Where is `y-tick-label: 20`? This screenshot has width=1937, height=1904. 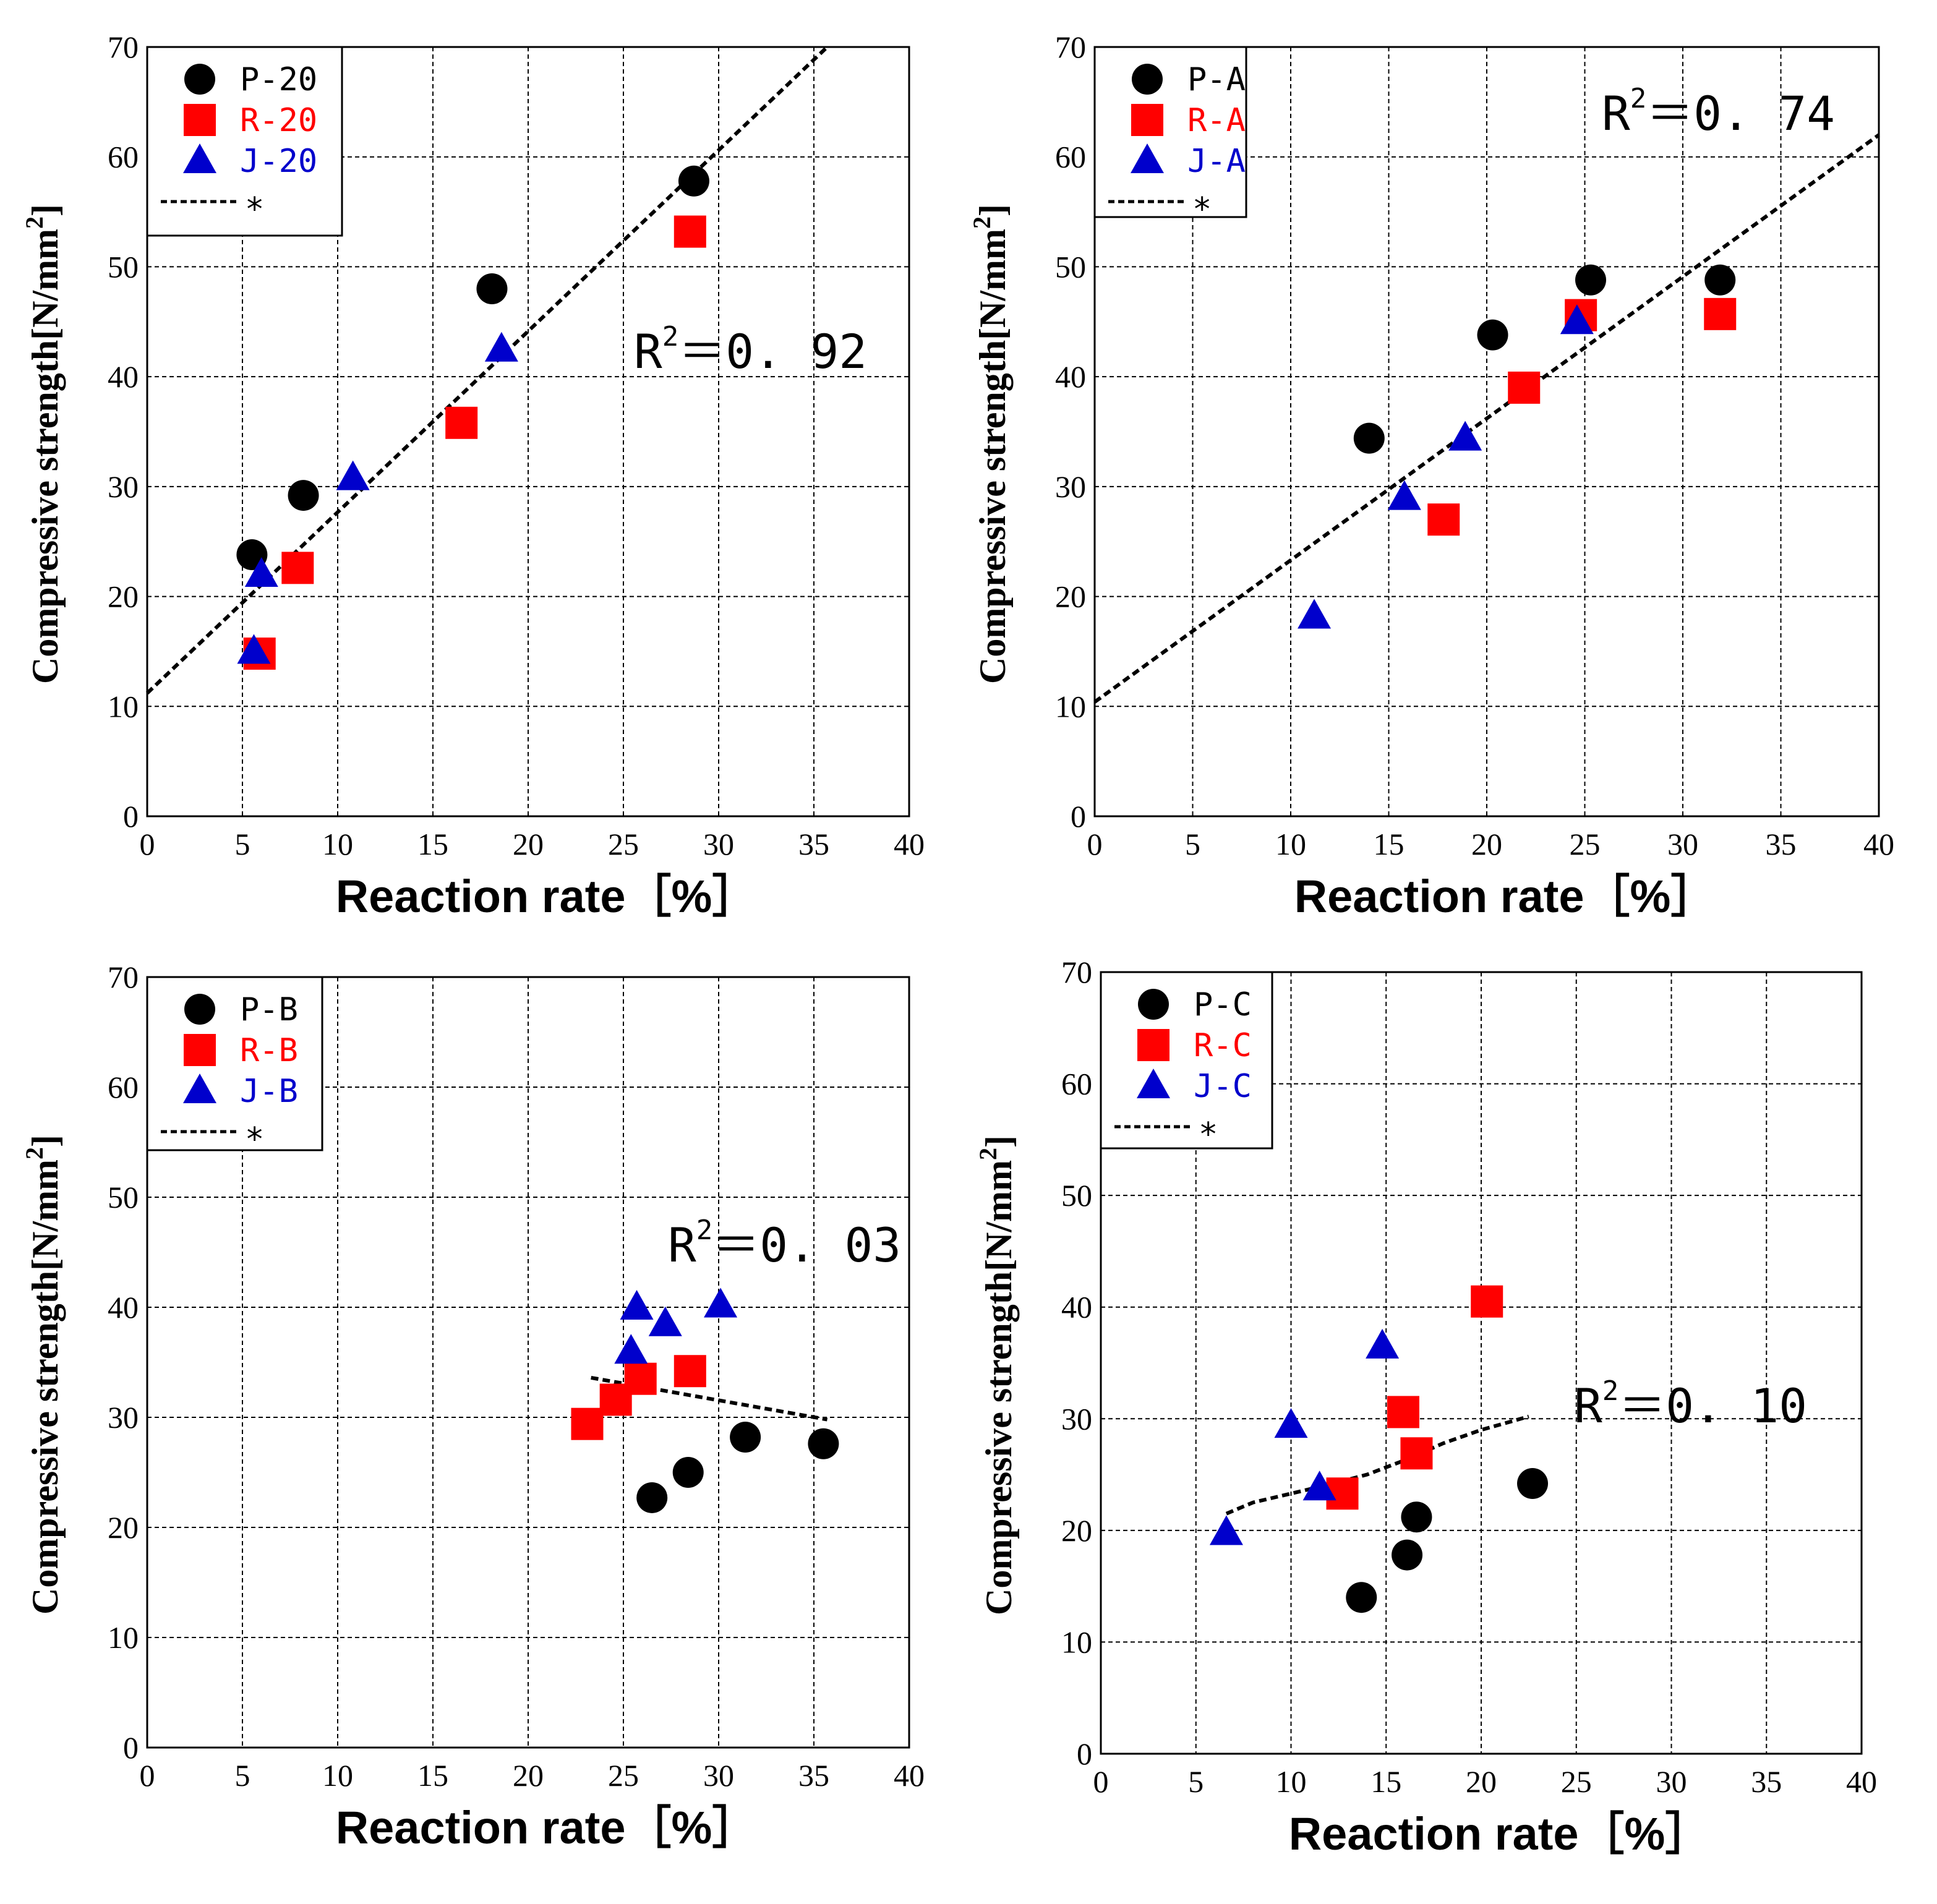
y-tick-label: 20 is located at coordinates (123, 1527).